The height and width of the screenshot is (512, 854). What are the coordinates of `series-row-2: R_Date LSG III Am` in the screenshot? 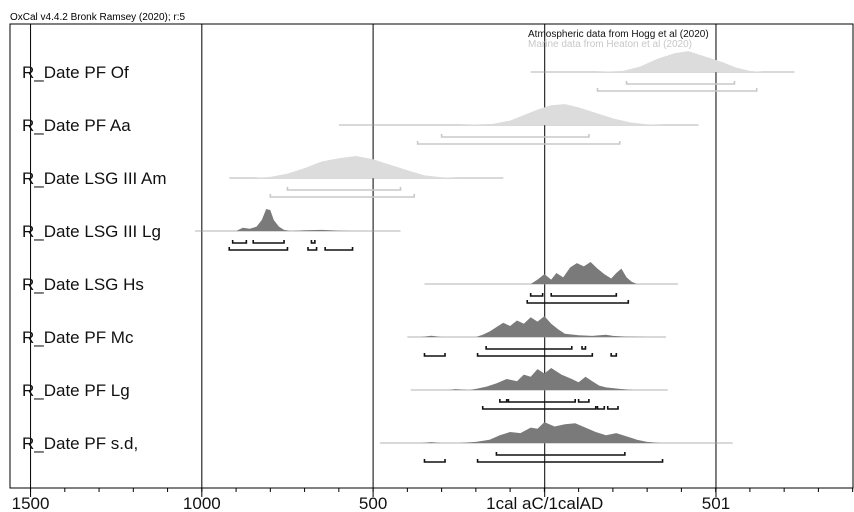 It's located at (263, 177).